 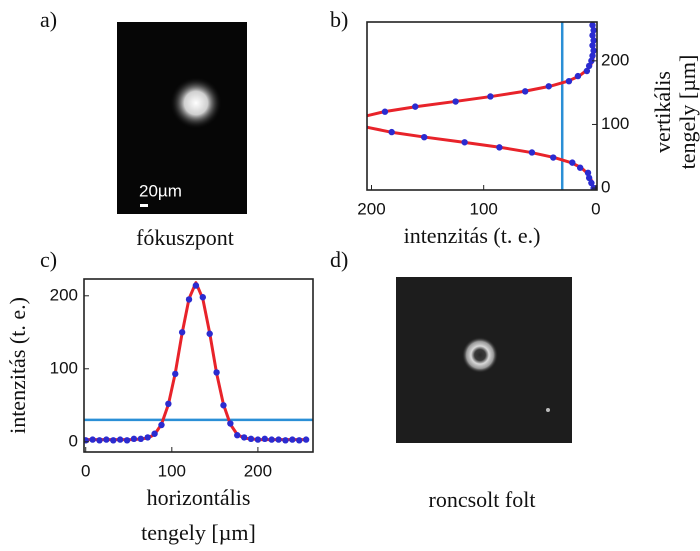 What do you see at coordinates (662, 112) in the screenshot?
I see `y-axis-label: vertikális` at bounding box center [662, 112].